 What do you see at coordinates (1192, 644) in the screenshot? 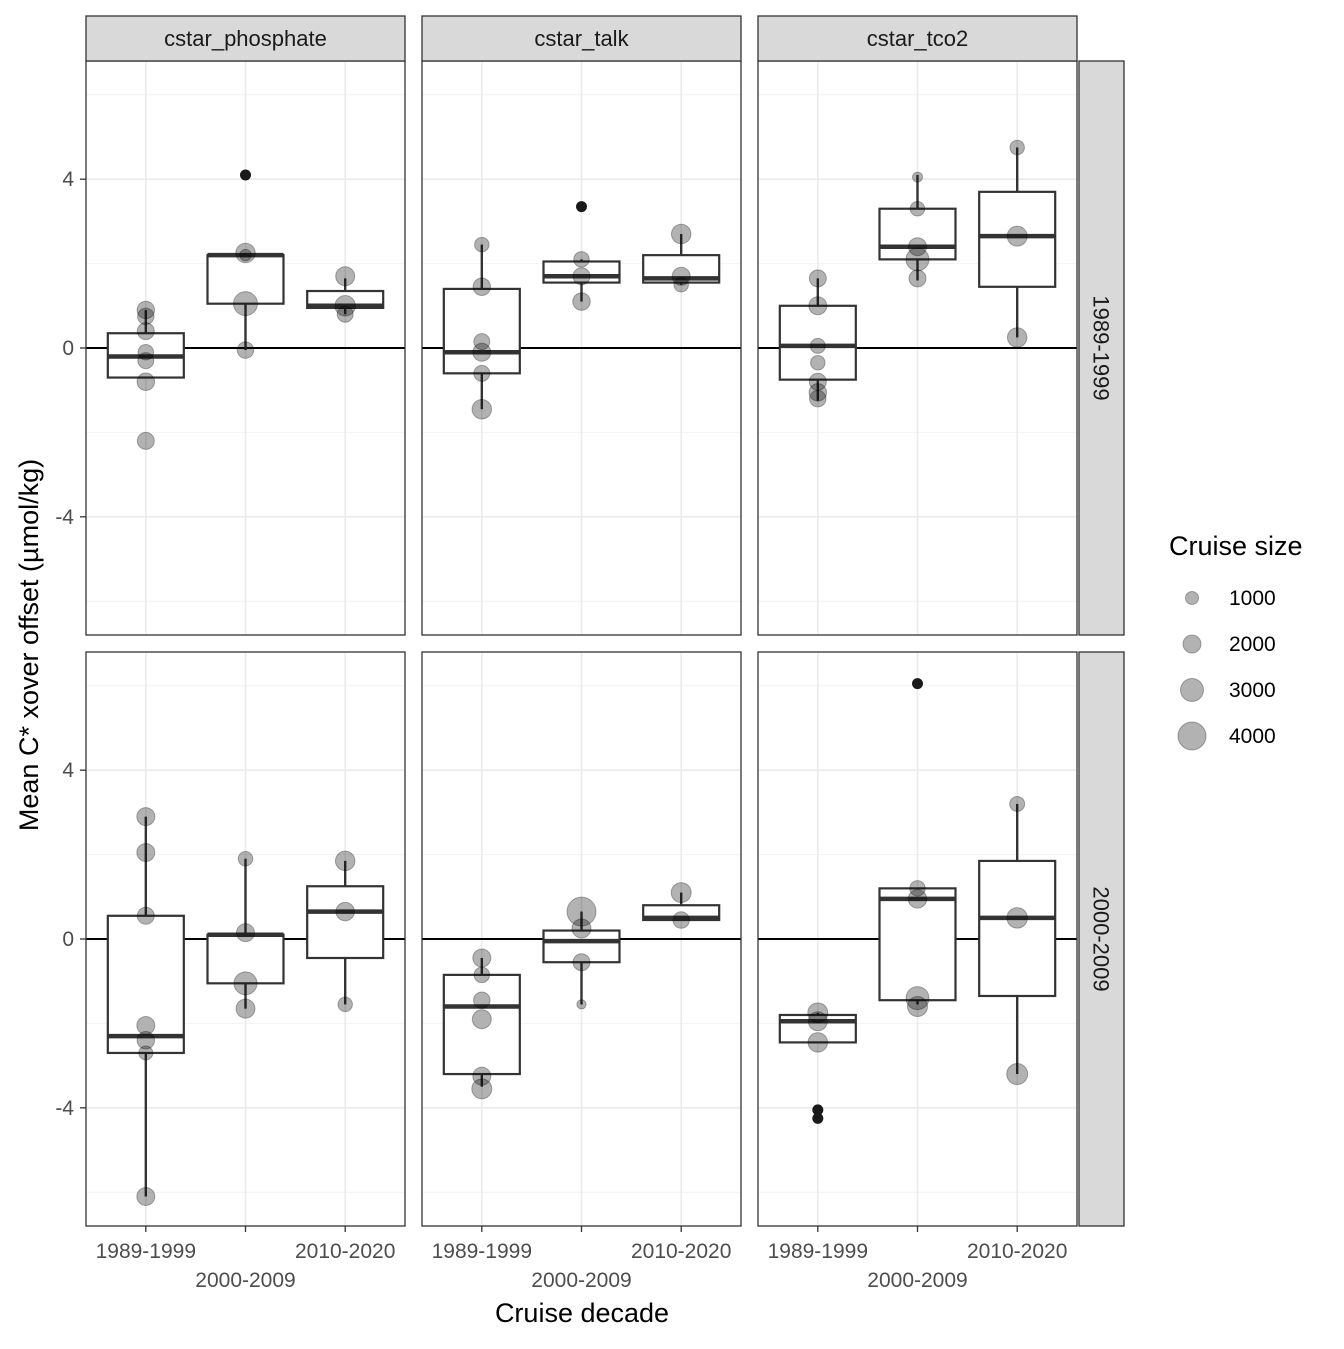
I see `legend-size-key` at bounding box center [1192, 644].